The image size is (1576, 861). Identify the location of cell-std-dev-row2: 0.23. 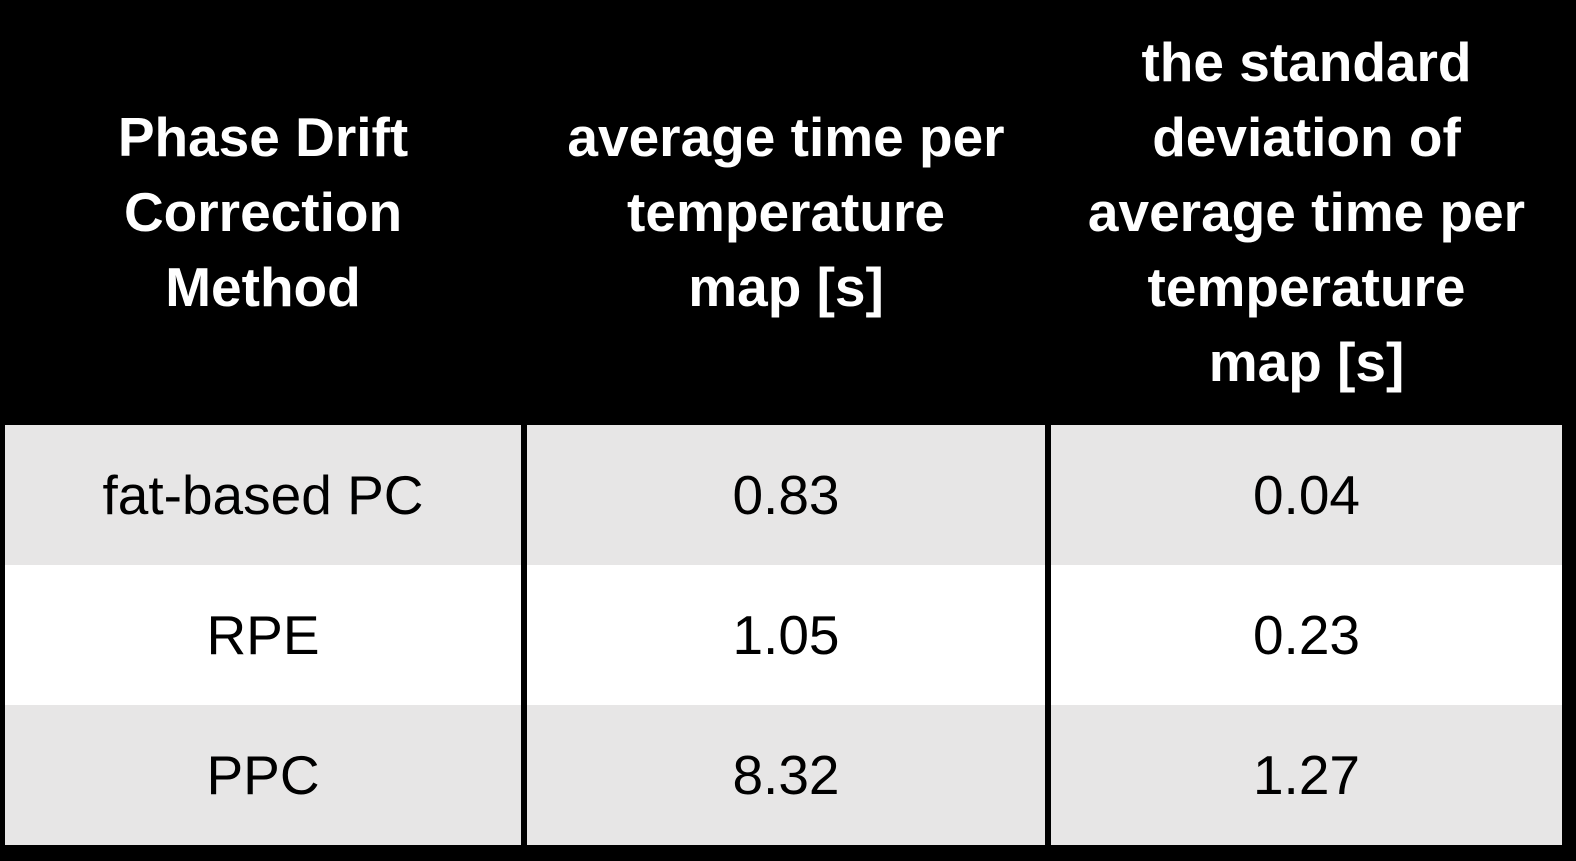
(1306, 635).